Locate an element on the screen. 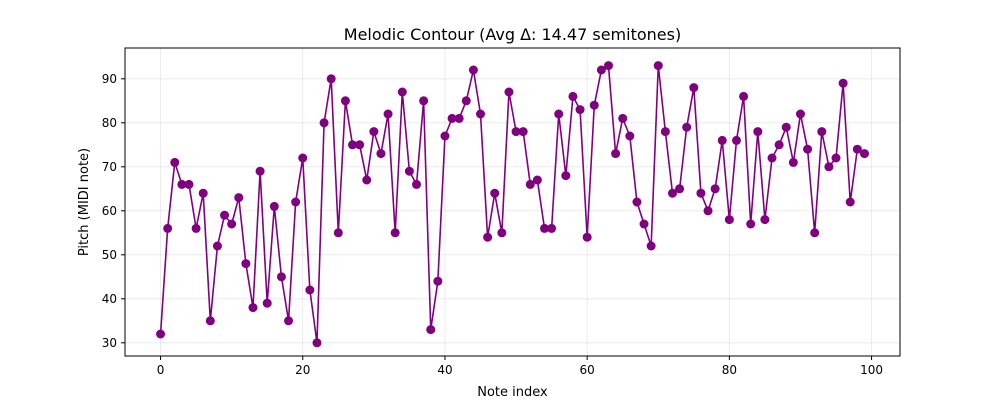 This screenshot has width=1000, height=400. y-tick-label: 30 is located at coordinates (109, 343).